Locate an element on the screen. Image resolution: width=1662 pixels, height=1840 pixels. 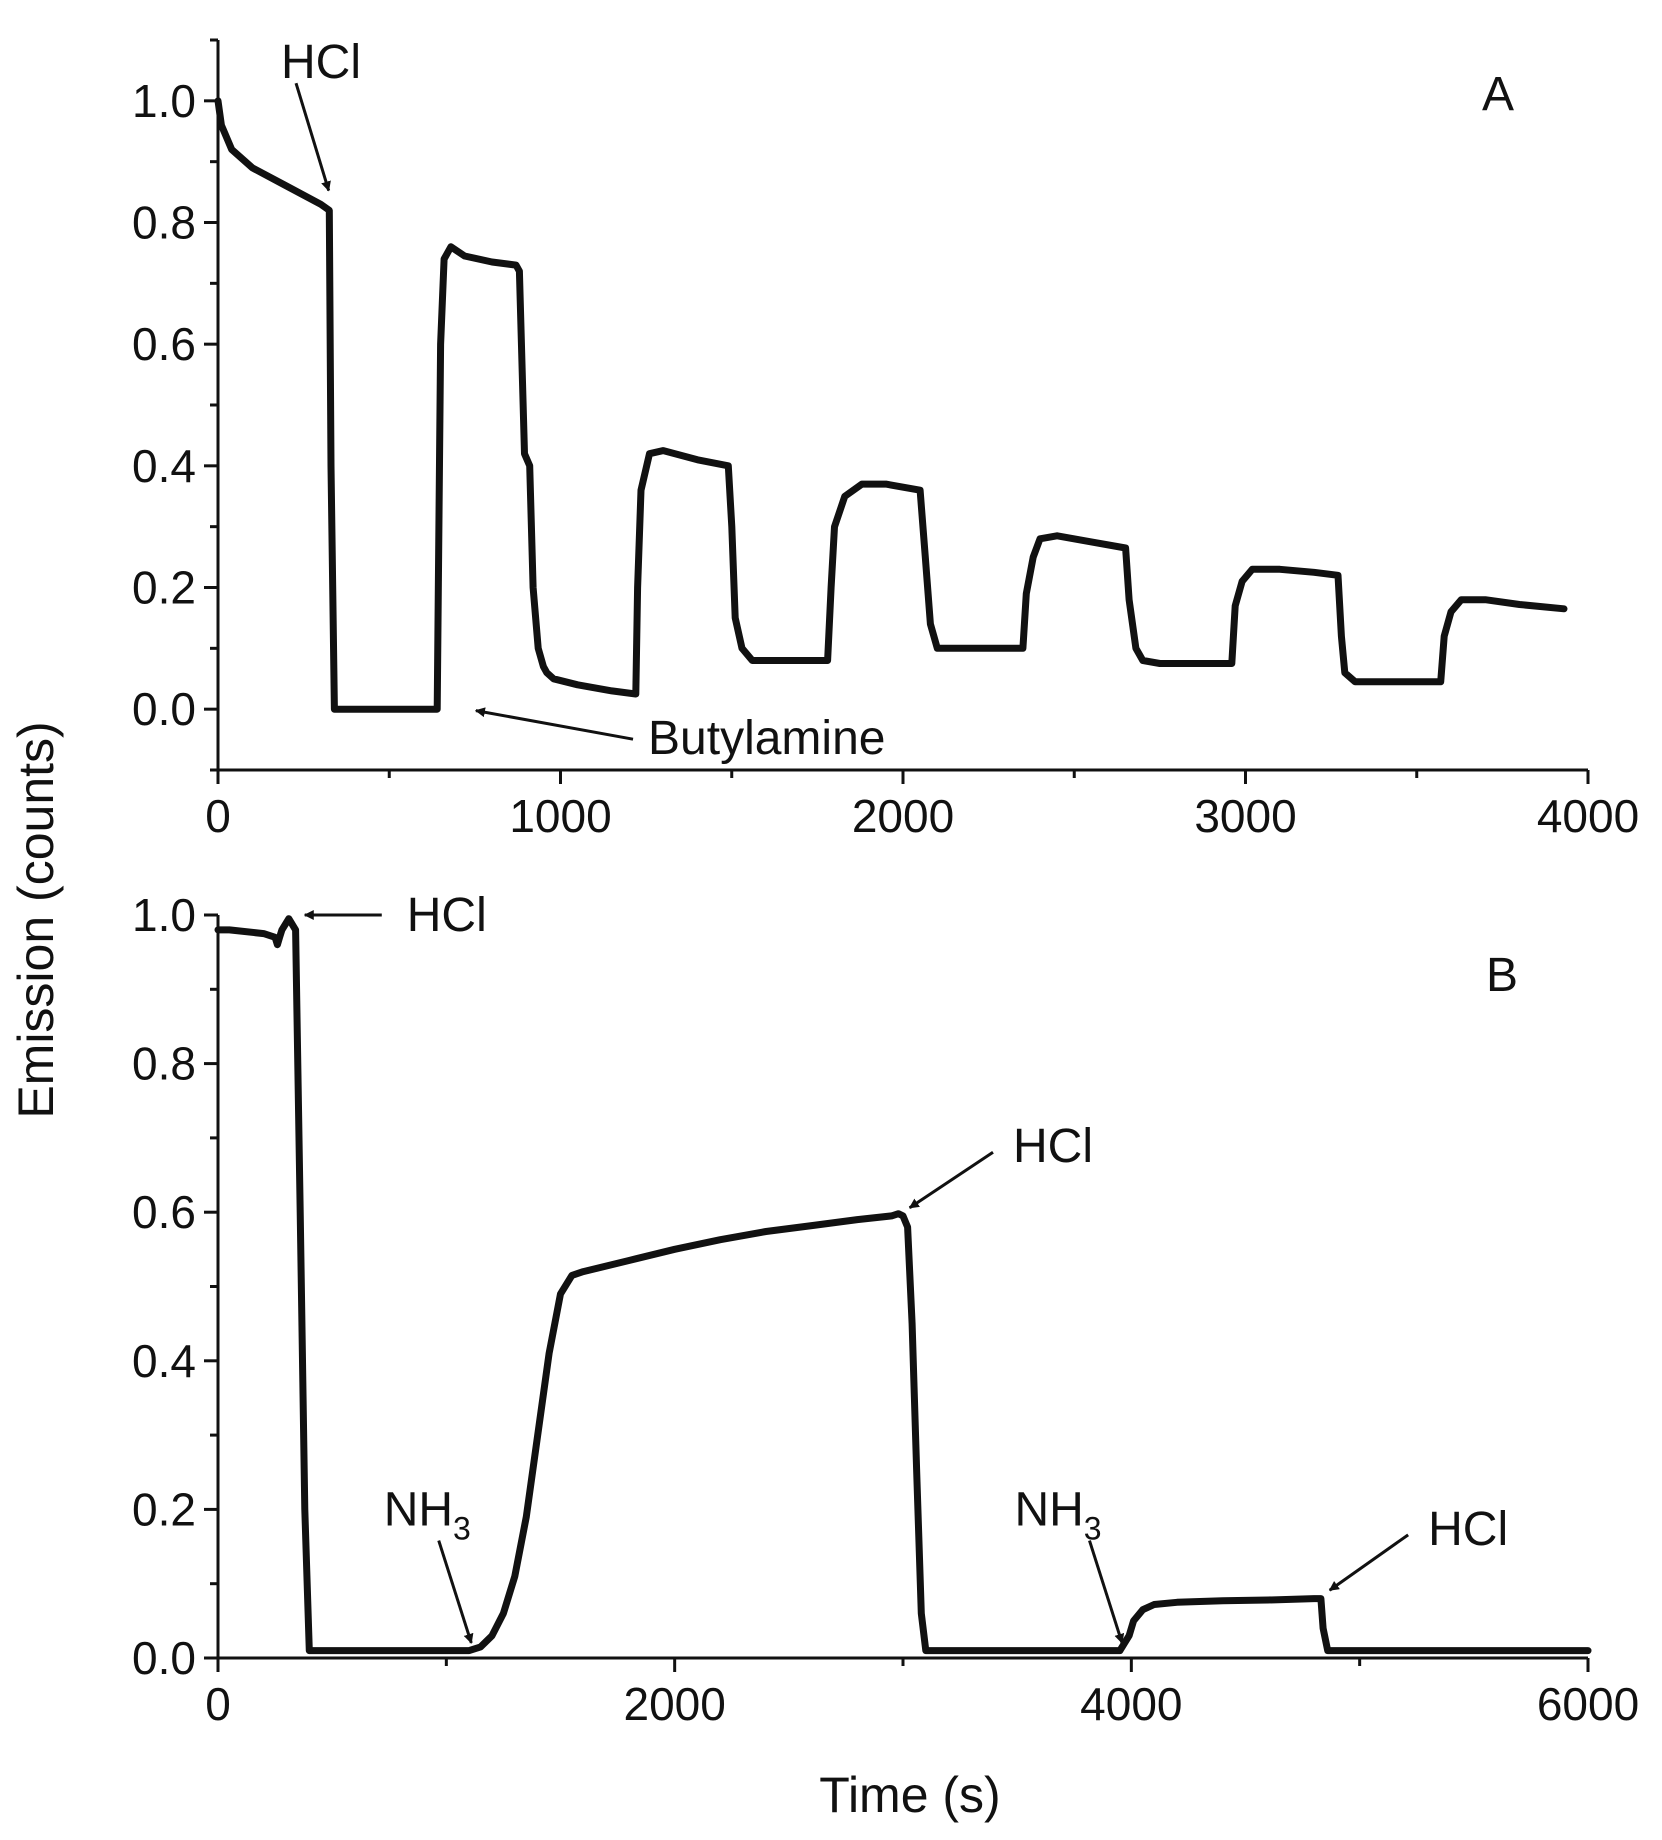
panel-a-x-tick-label: 0 is located at coordinates (218, 816).